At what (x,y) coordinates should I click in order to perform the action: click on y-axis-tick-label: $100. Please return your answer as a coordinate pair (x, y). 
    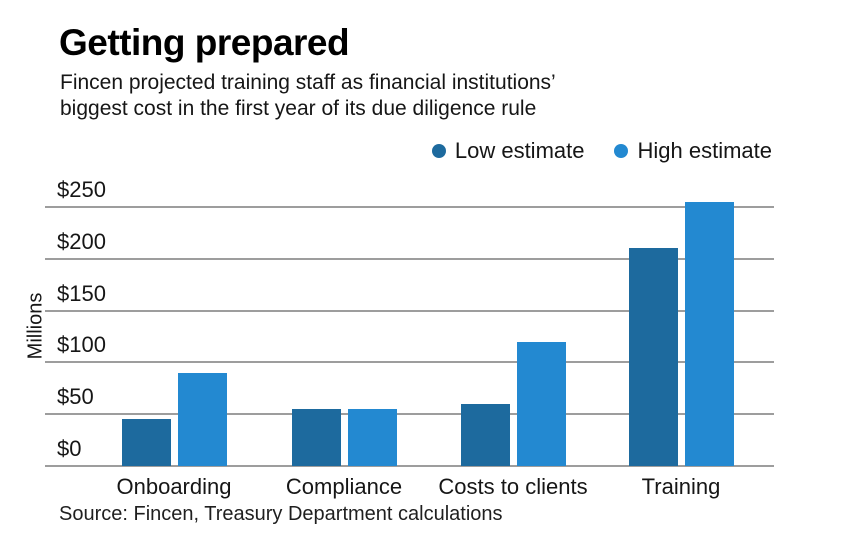
    Looking at the image, I should click on (81, 345).